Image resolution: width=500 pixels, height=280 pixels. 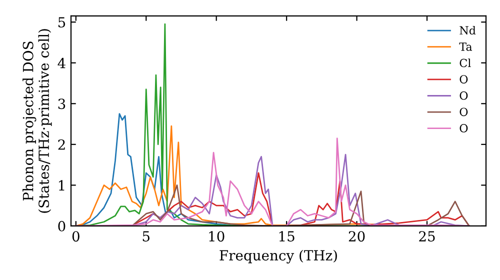 What do you see at coordinates (286, 236) in the screenshot?
I see `x-tick-label: 15` at bounding box center [286, 236].